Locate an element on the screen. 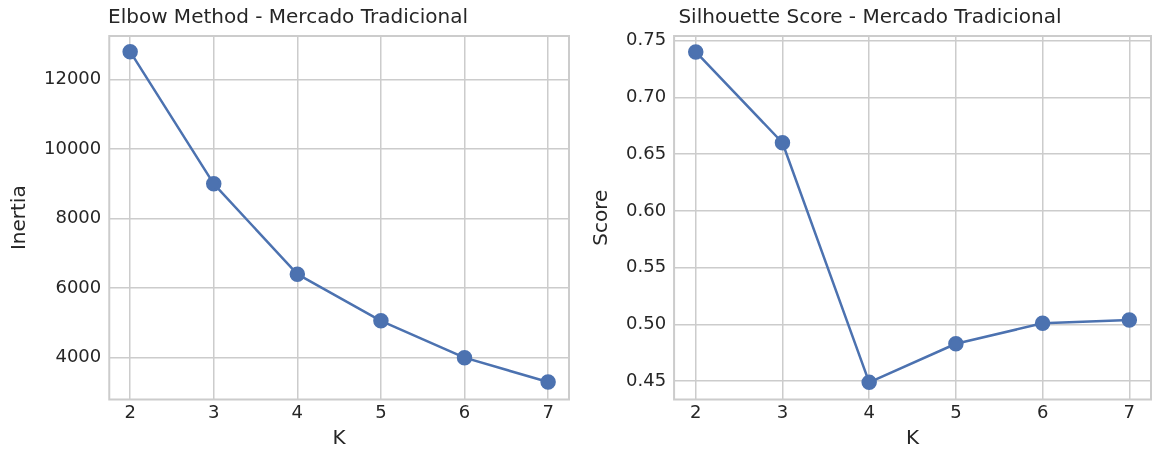 This screenshot has width=1161, height=459. y-tick-label: 10000 is located at coordinates (73, 147).